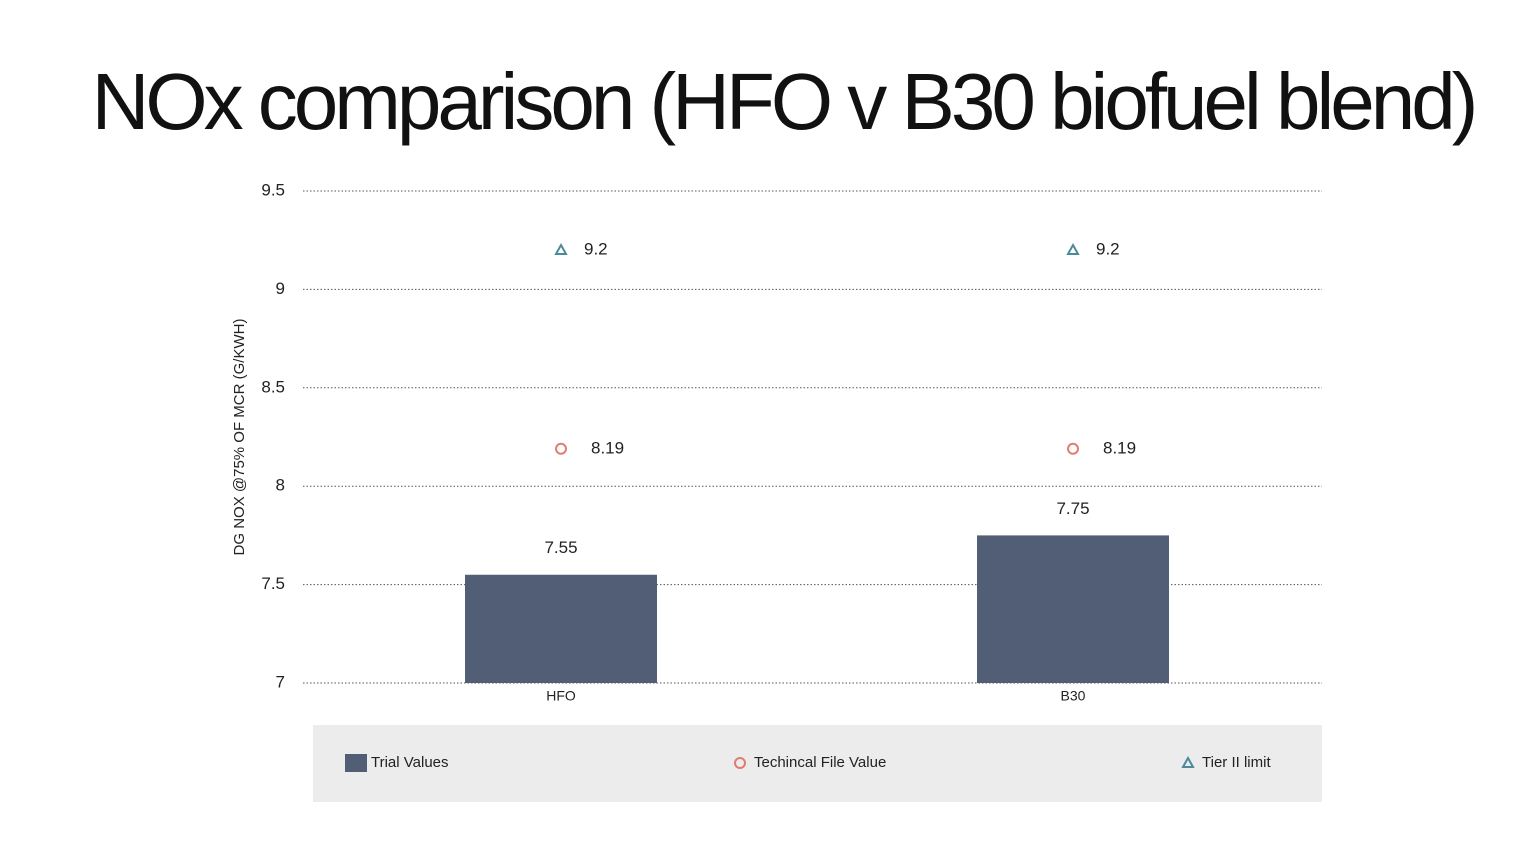  Describe the element at coordinates (280, 485) in the screenshot. I see `y-tick-label: 8` at that location.